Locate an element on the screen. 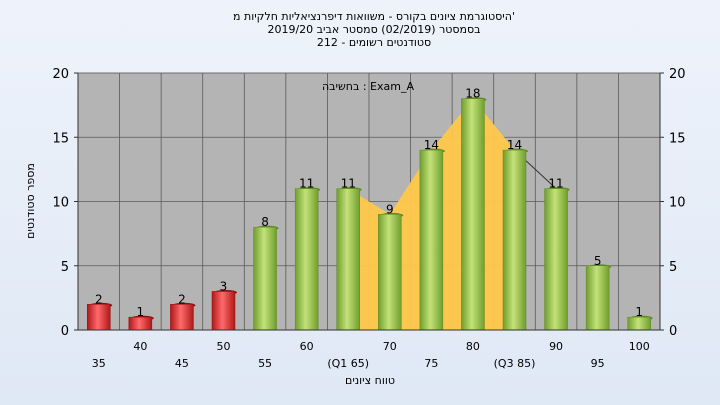  x-tick-label: 45 is located at coordinates (182, 363).